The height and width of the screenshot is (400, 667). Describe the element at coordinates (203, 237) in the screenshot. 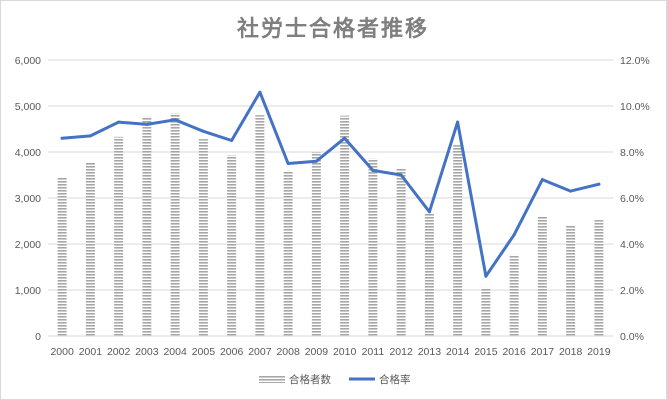

I see `bar-2005` at that location.